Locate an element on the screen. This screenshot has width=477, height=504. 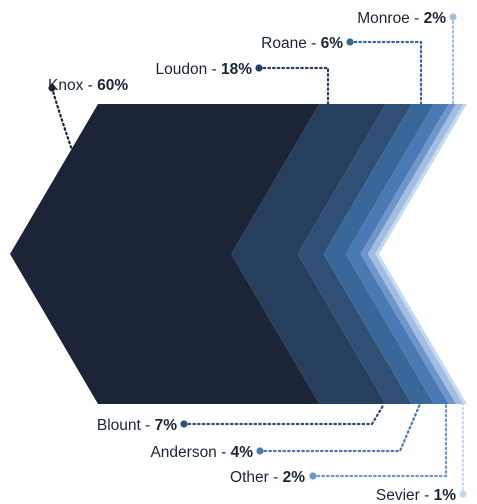
leader-line-other is located at coordinates (379, 440).